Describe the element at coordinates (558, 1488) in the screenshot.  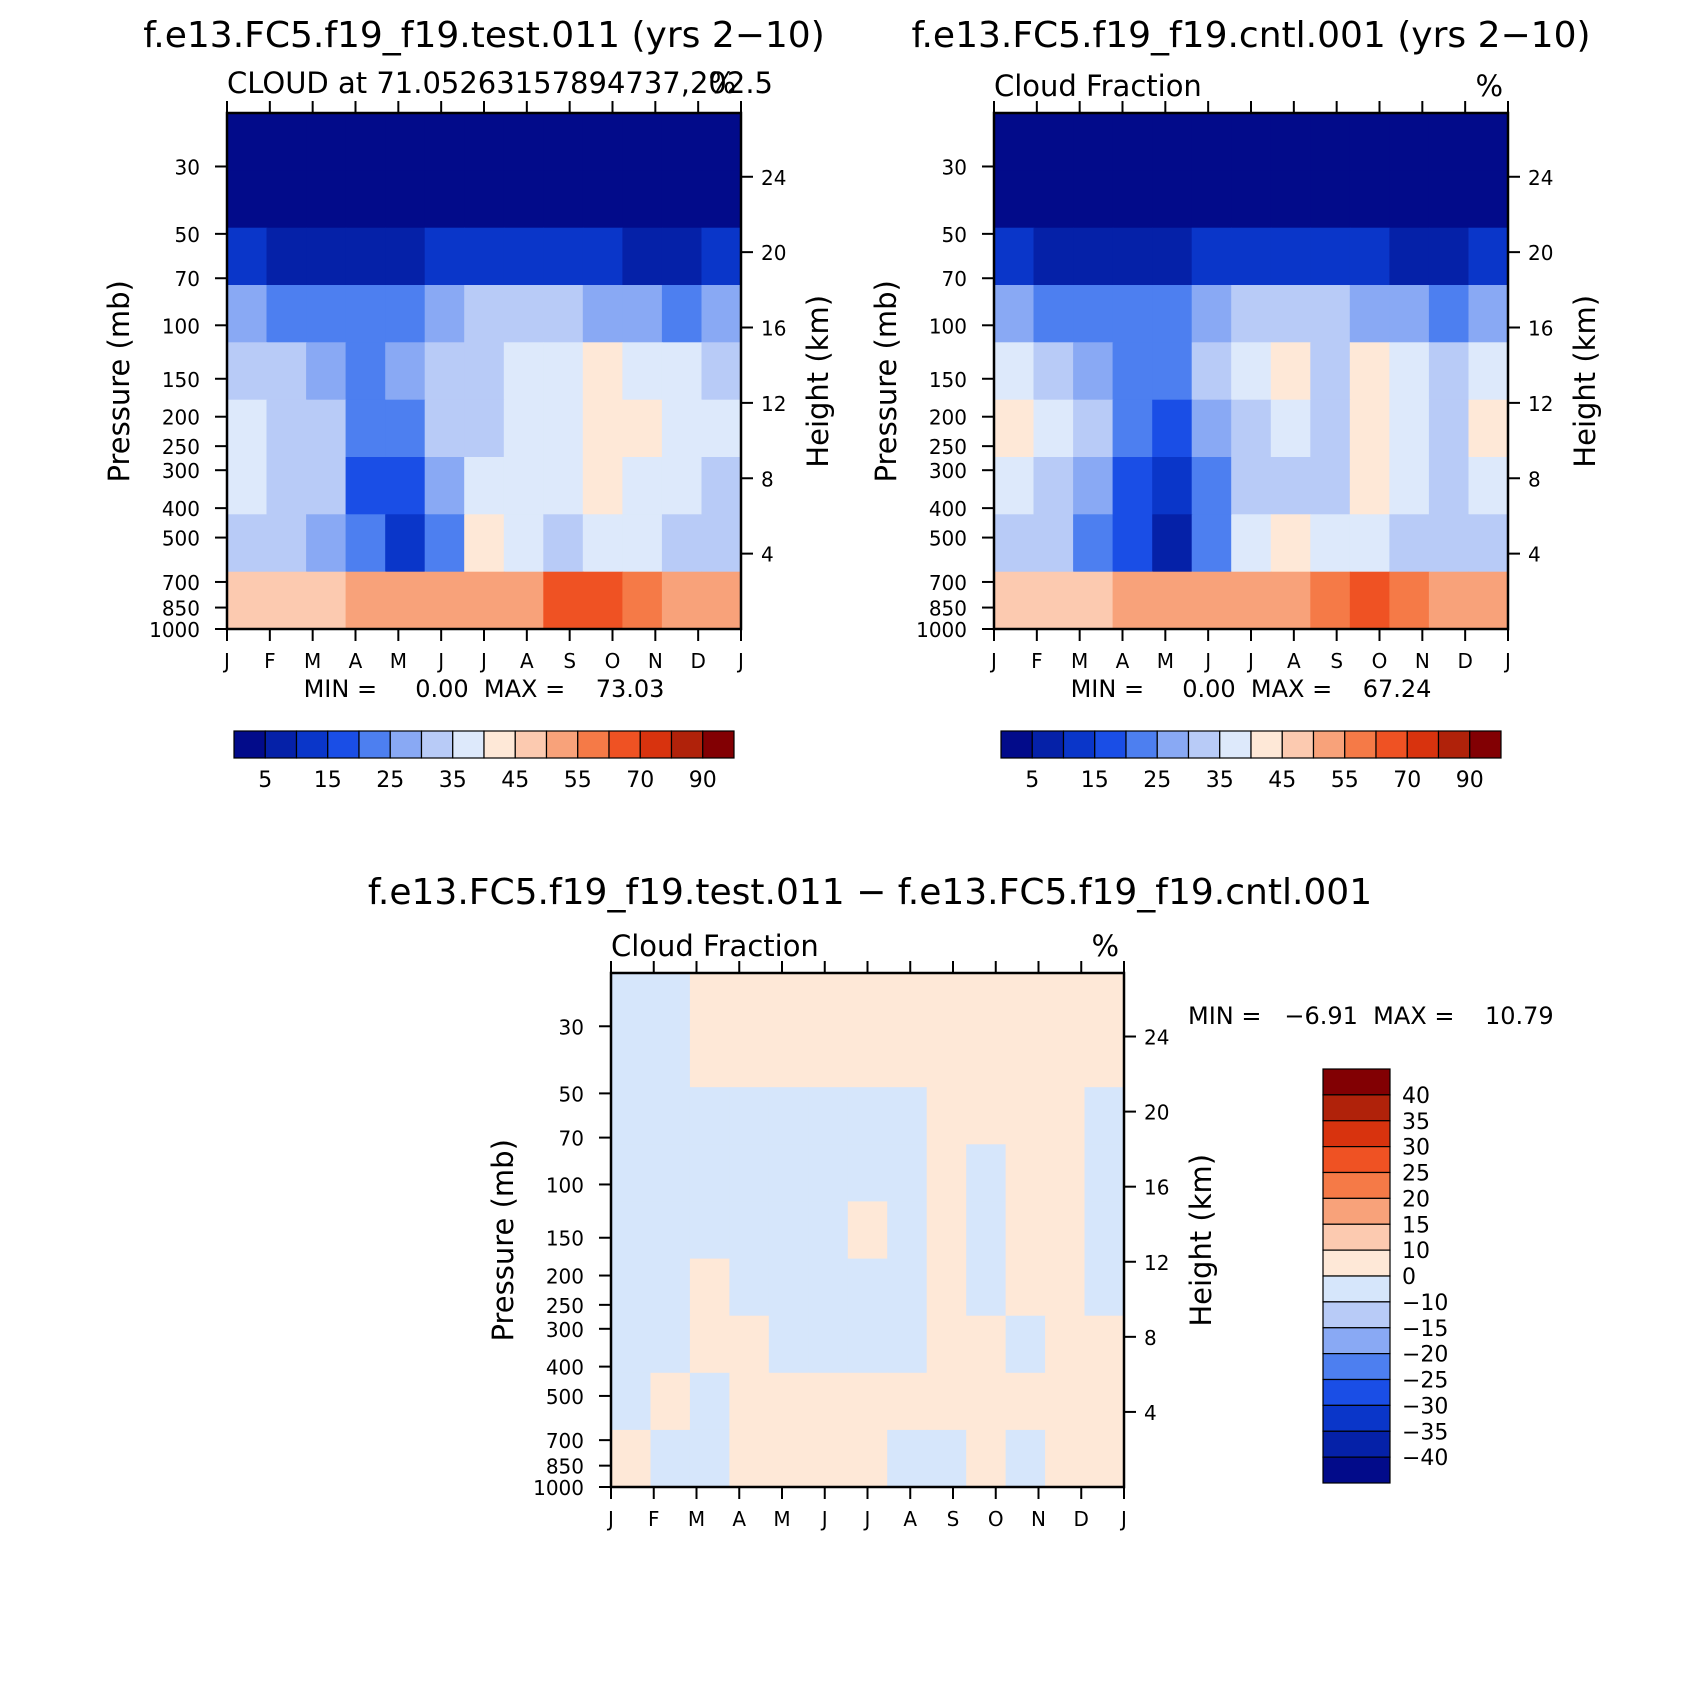
I see `y-tick-label-left: 1000` at that location.